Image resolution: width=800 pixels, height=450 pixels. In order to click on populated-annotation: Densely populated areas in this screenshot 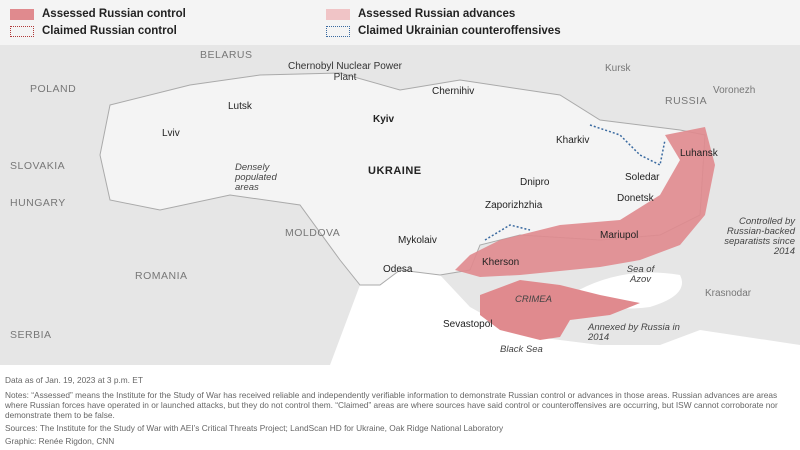, I will do `click(256, 177)`.